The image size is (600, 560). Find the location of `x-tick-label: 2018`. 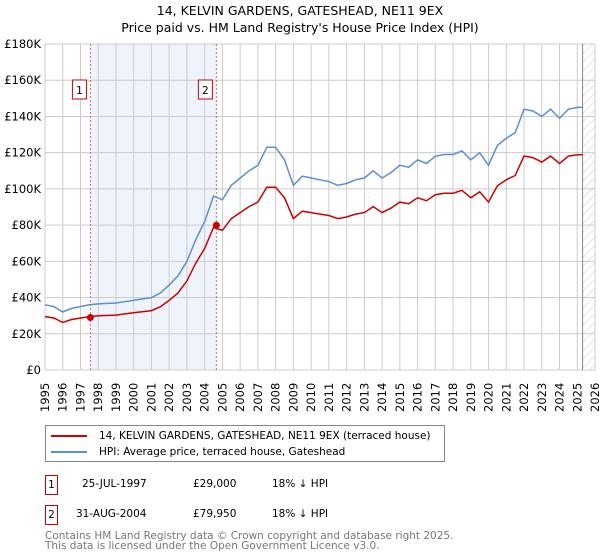

x-tick-label: 2018 is located at coordinates (453, 397).